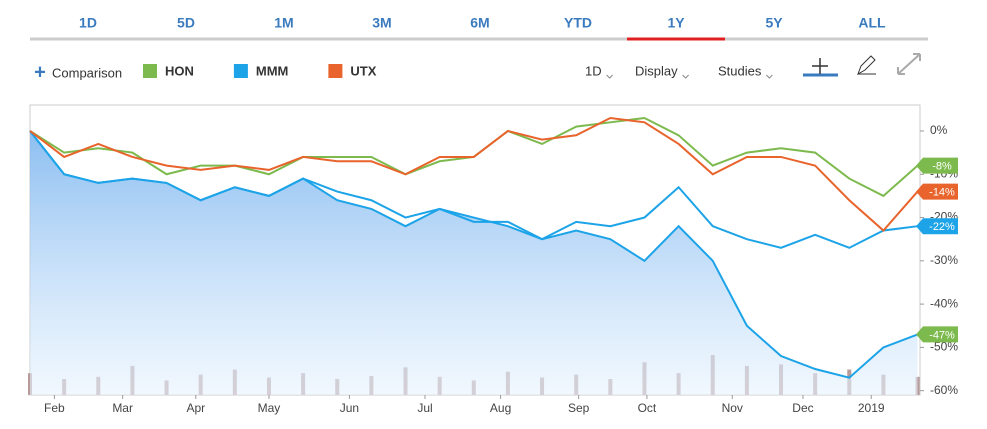 This screenshot has height=429, width=987. Describe the element at coordinates (269, 408) in the screenshot. I see `x-tick-label: May` at that location.